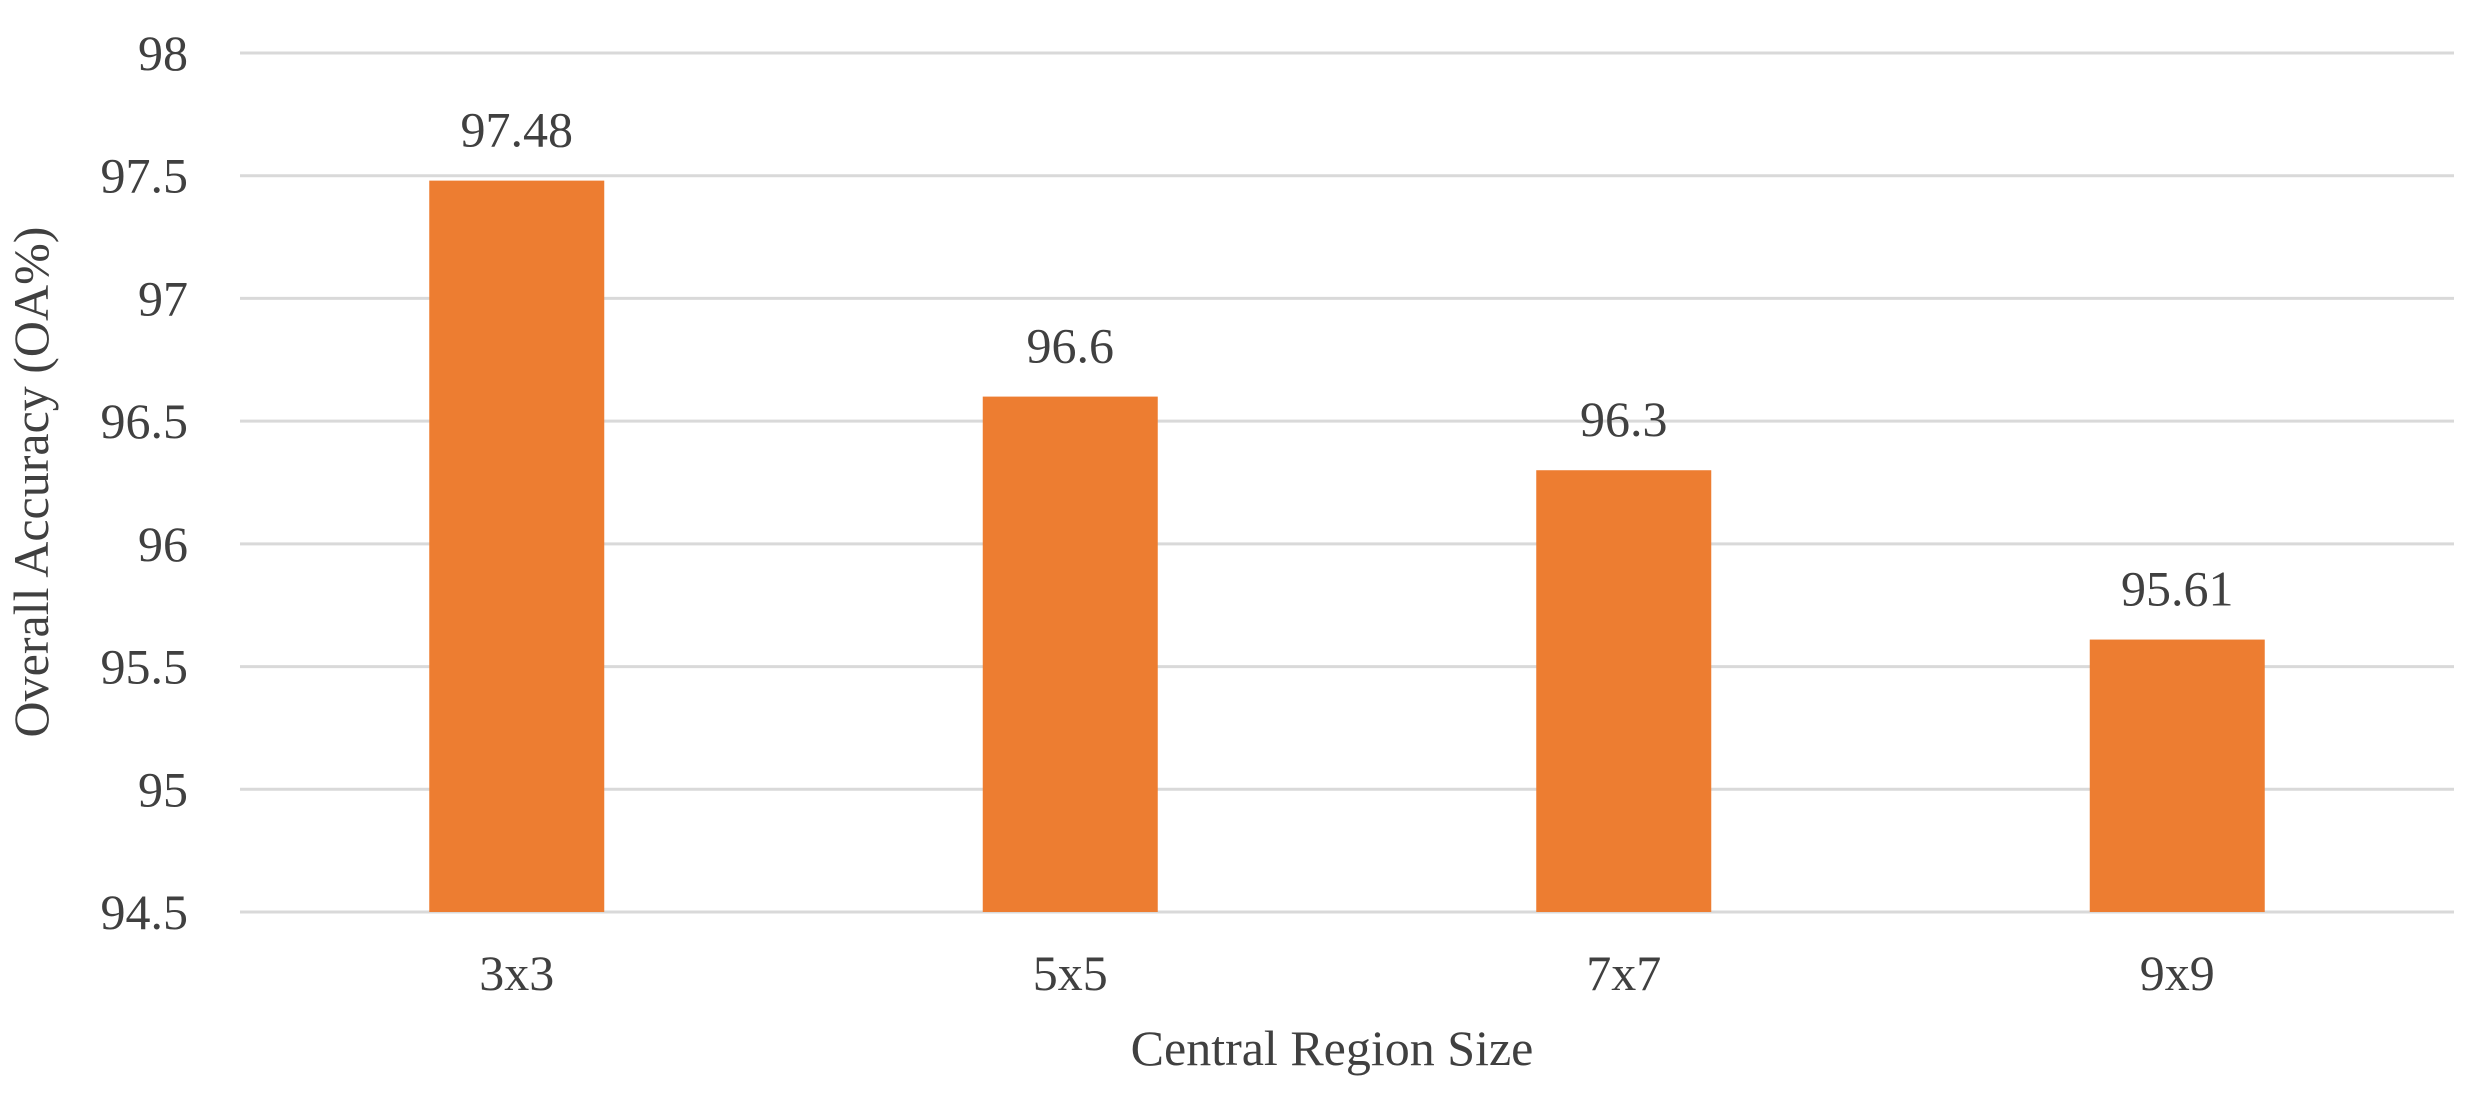  What do you see at coordinates (145, 482) in the screenshot?
I see `y-axis-ticks: 94.5 95 95.5 96 96.5 97 97.5 98` at bounding box center [145, 482].